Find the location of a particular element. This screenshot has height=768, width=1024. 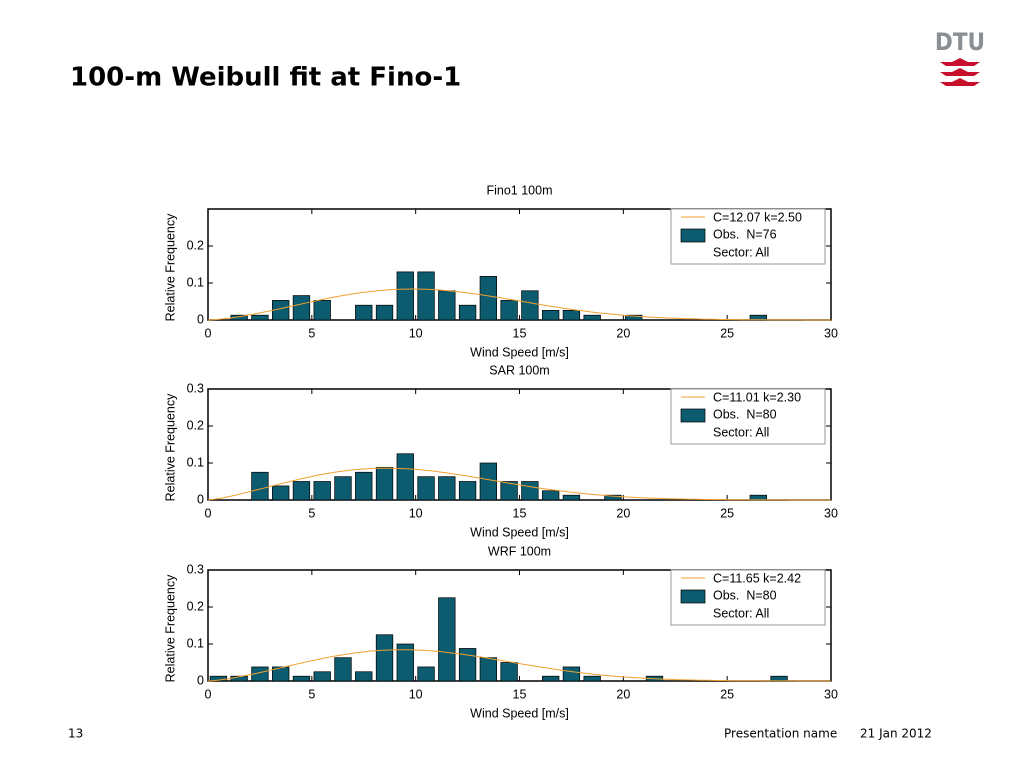

footer-date: 21 Jan 2012 is located at coordinates (896, 734).